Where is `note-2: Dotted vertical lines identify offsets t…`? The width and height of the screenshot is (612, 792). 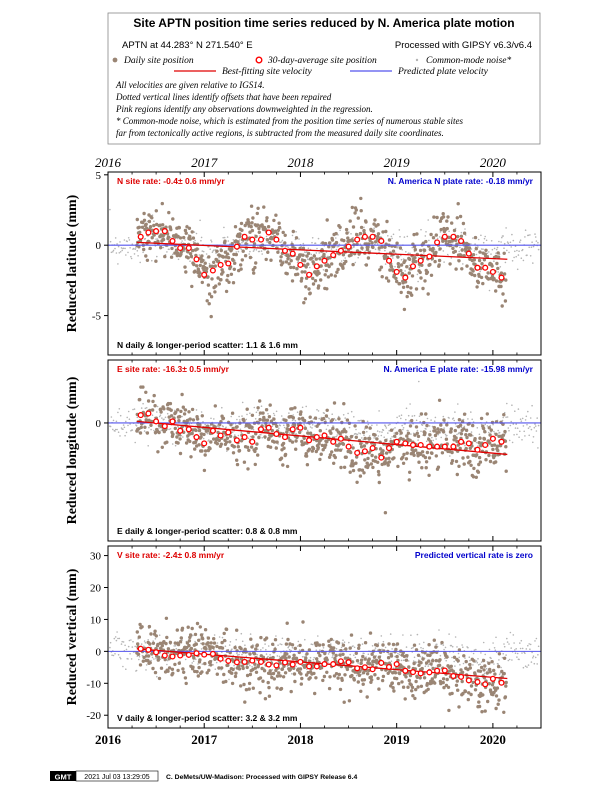
note-2: Dotted vertical lines identify offsets t… is located at coordinates (223, 97).